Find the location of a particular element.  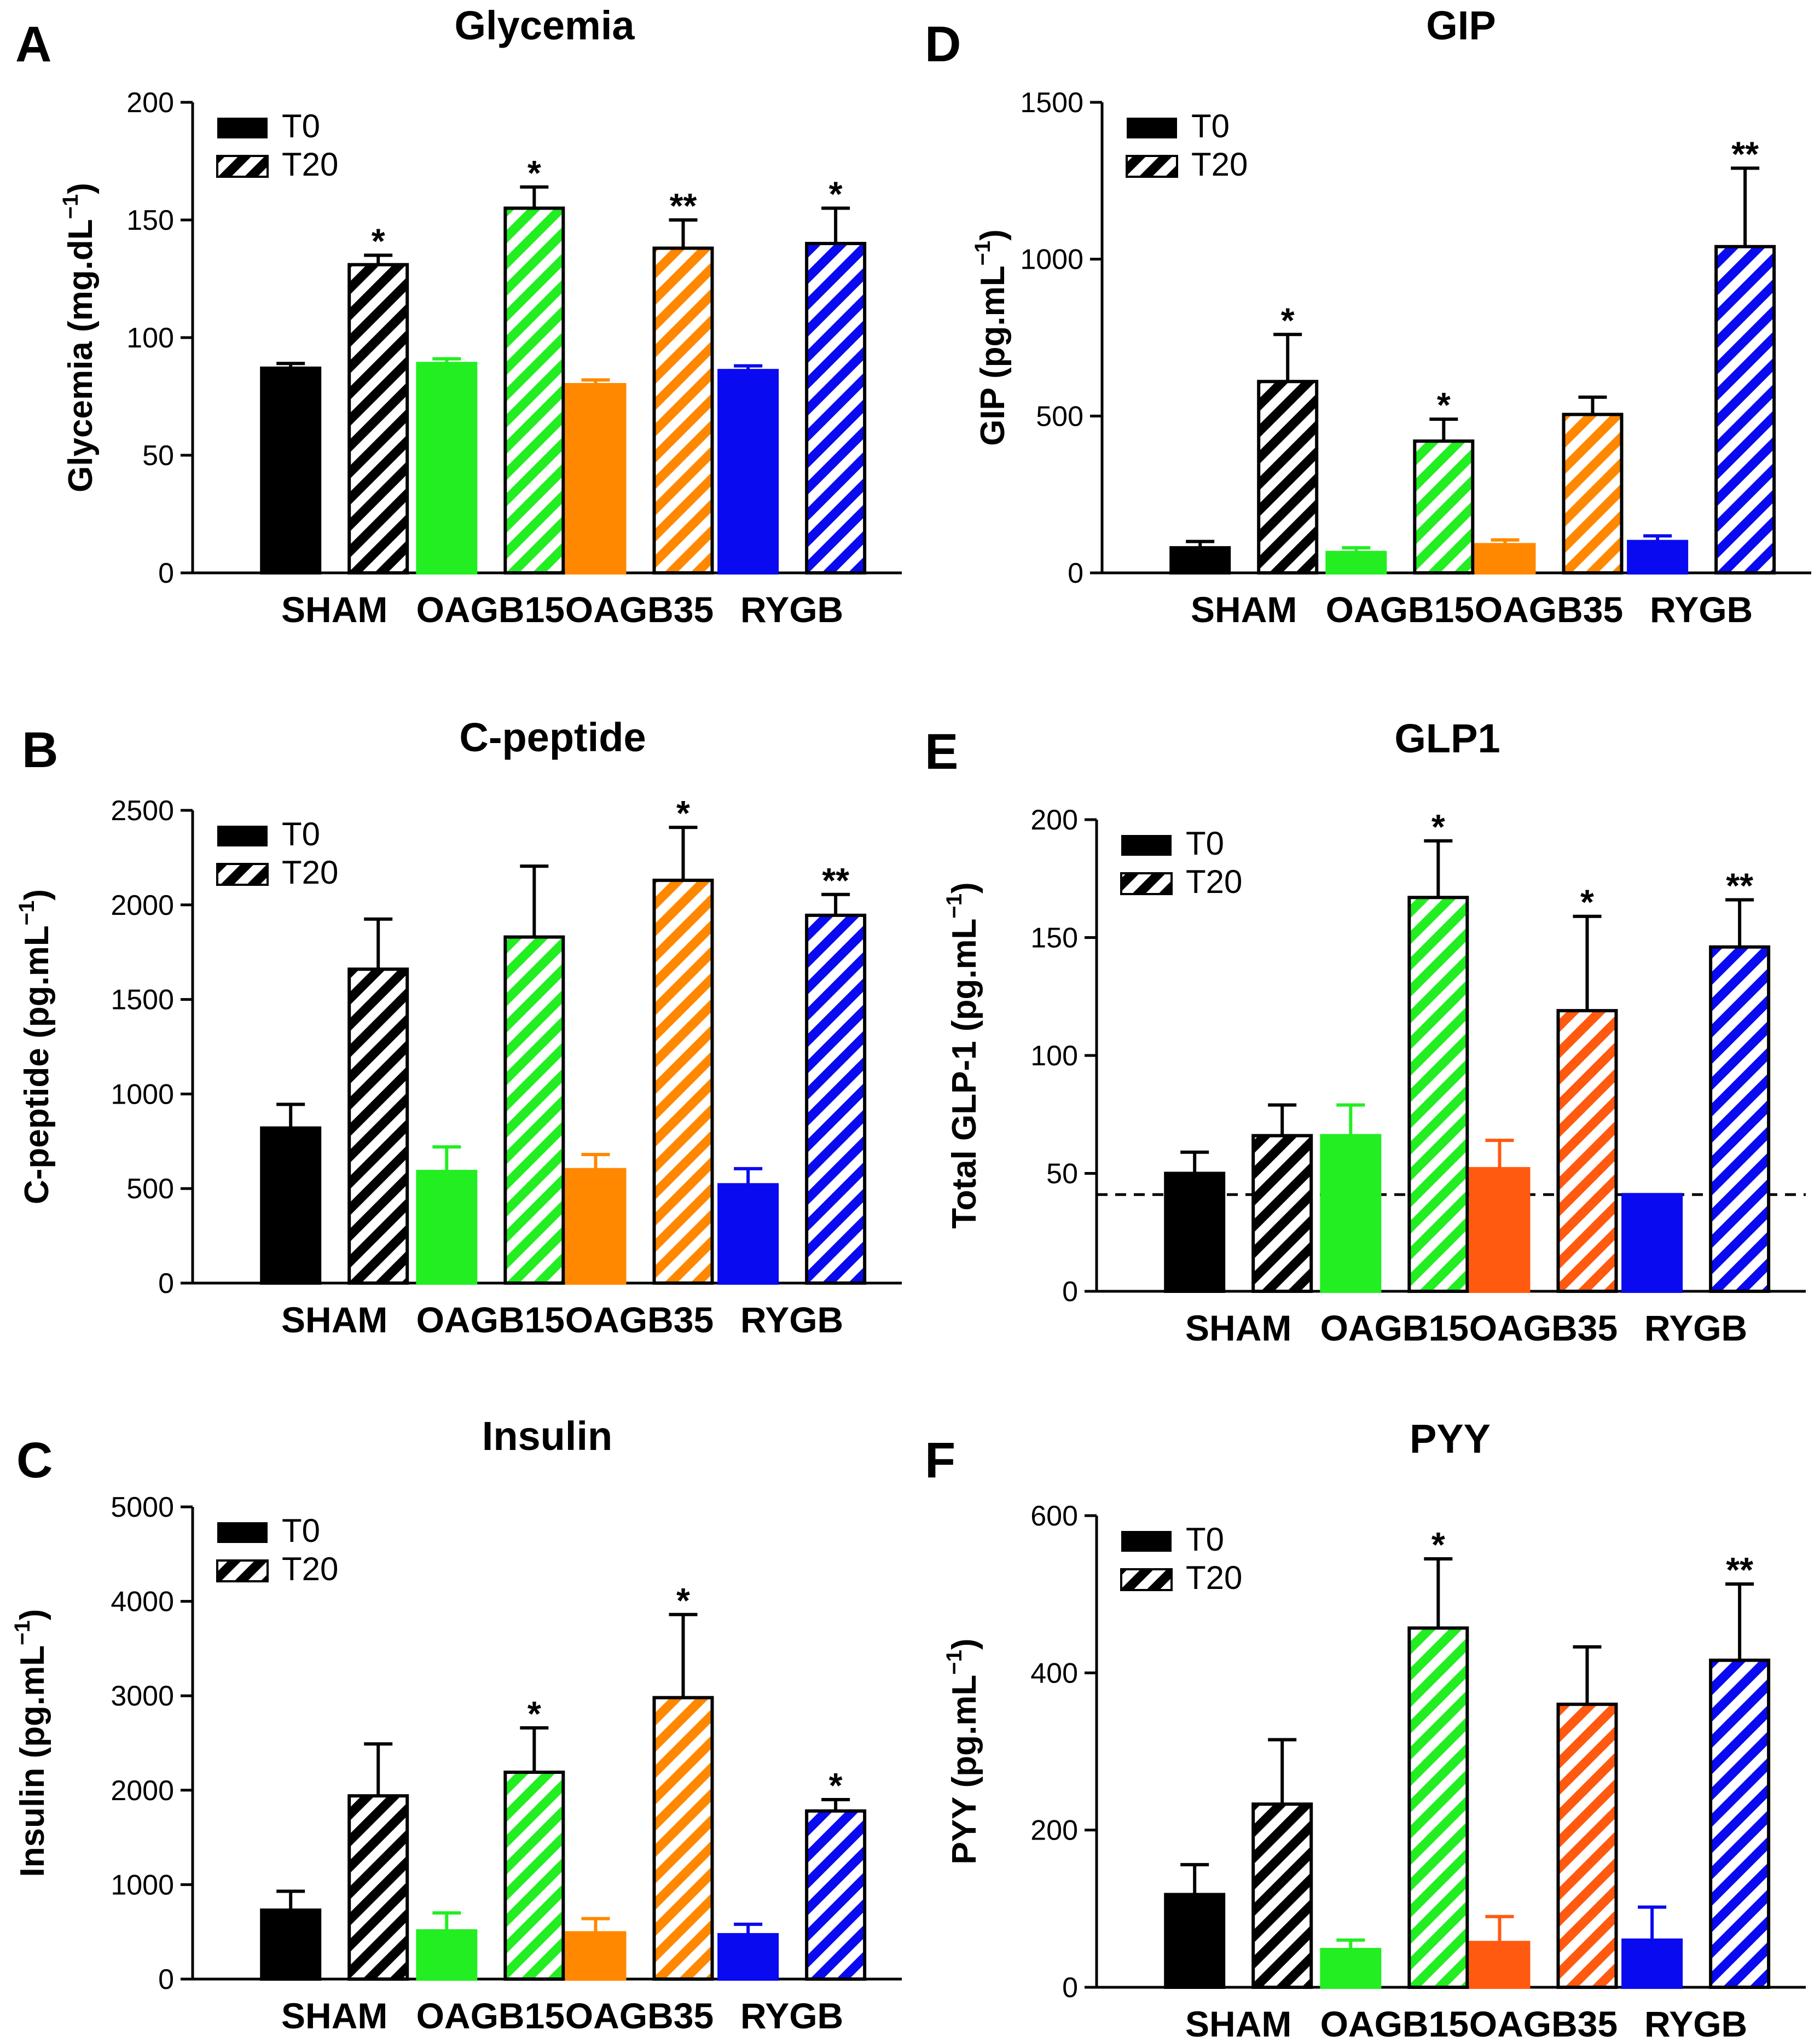

bar-oagb15-t0 is located at coordinates (447, 1227).